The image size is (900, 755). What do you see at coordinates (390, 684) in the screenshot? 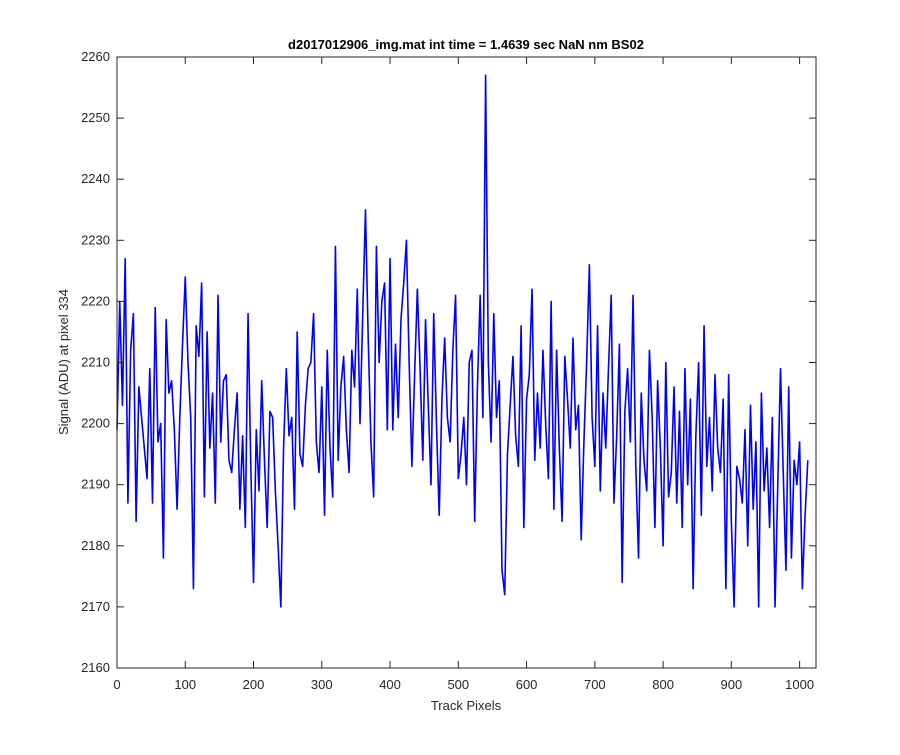
I see `x-tick-label: 400` at bounding box center [390, 684].